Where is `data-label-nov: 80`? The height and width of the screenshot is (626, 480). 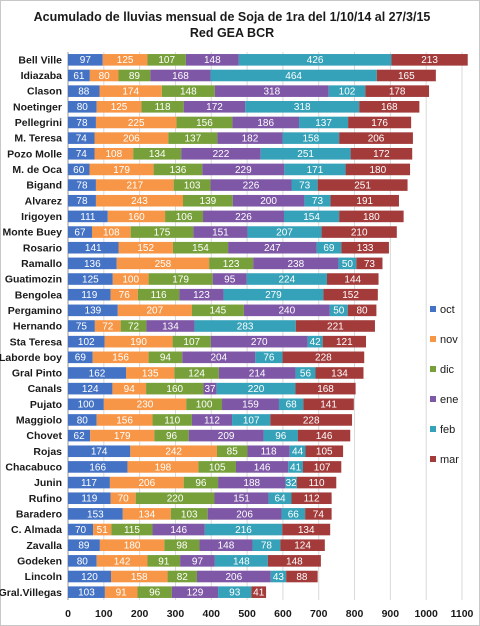 data-label-nov: 80 is located at coordinates (105, 76).